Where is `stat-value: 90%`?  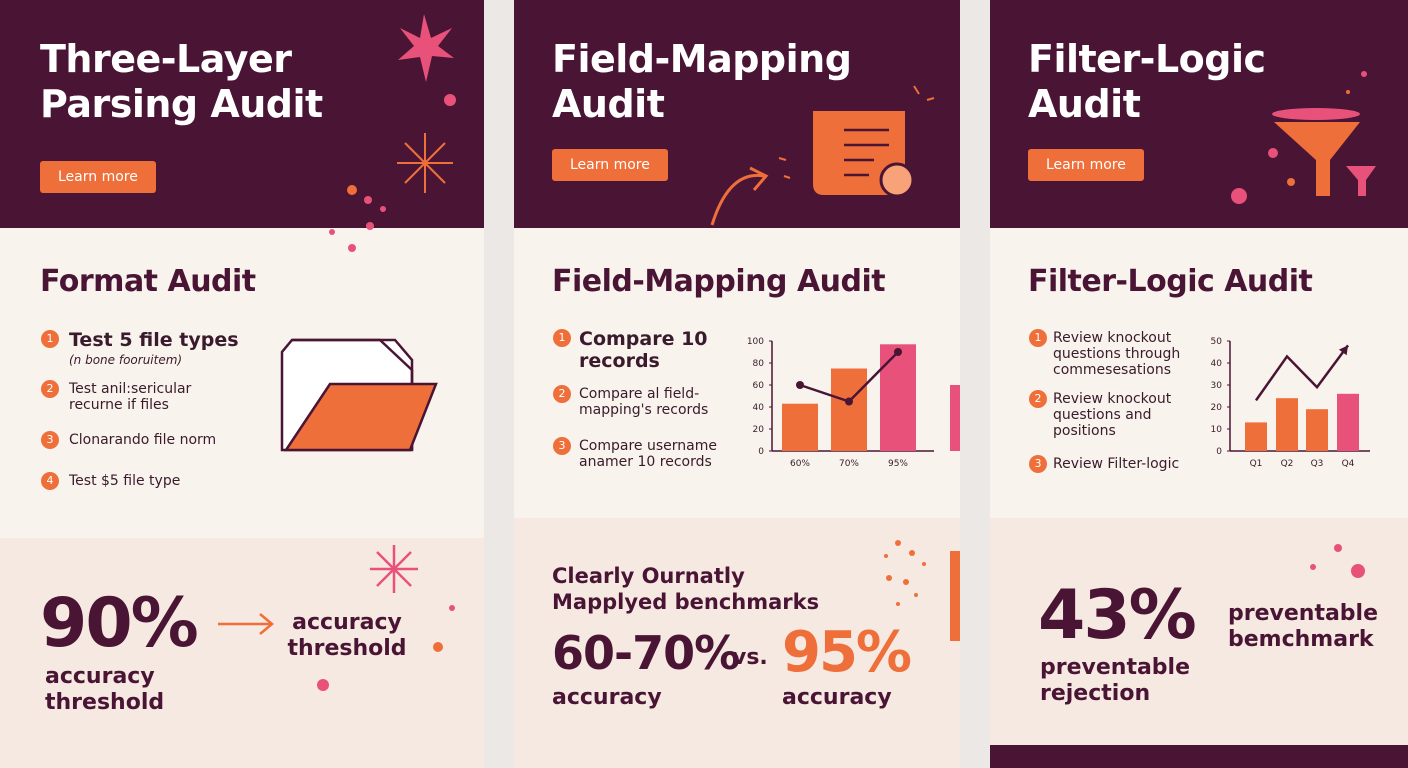 stat-value: 90% is located at coordinates (119, 623).